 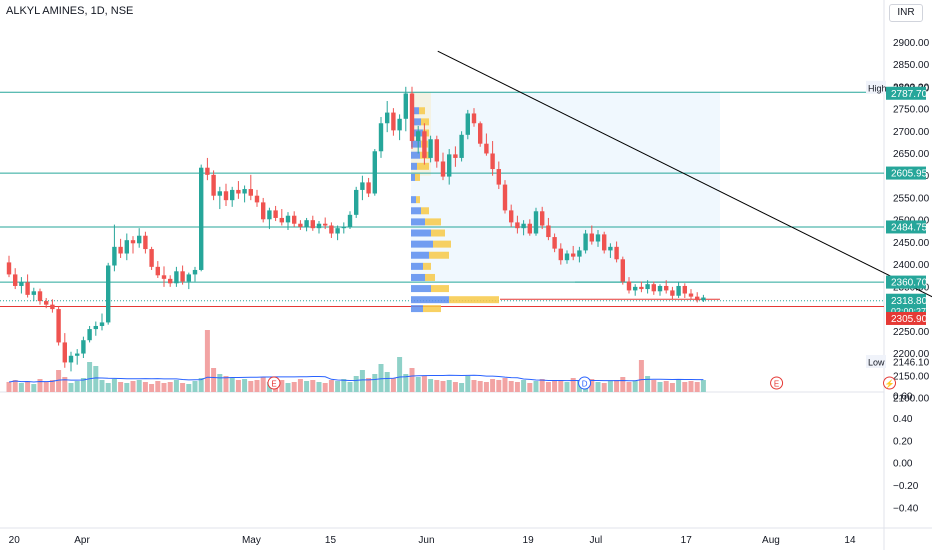 What do you see at coordinates (909, 94) in the screenshot?
I see `level-1-badge: 2787.70` at bounding box center [909, 94].